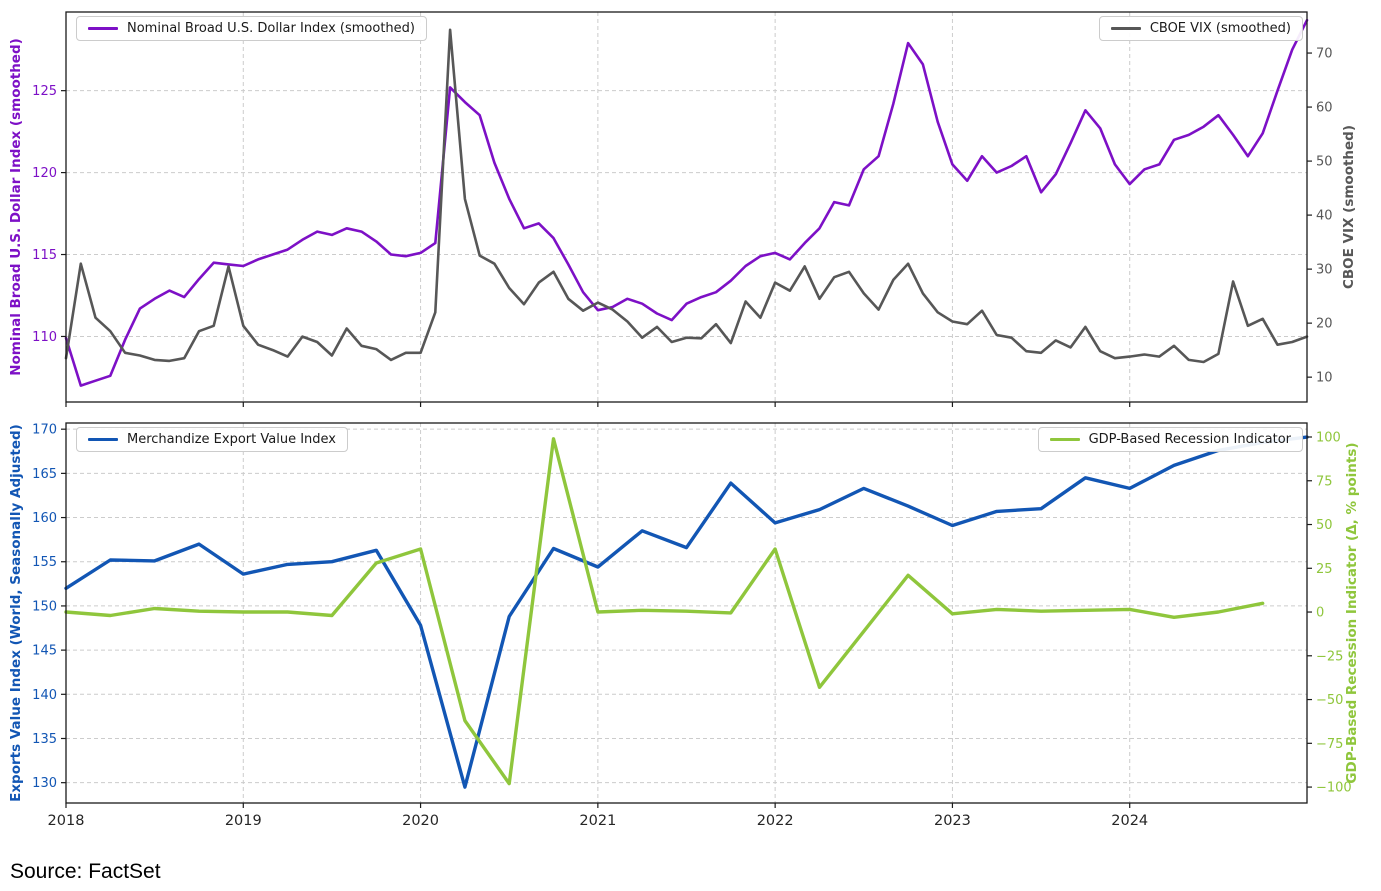  What do you see at coordinates (1329, 700) in the screenshot?
I see `right-tick-label: −50` at bounding box center [1329, 700].